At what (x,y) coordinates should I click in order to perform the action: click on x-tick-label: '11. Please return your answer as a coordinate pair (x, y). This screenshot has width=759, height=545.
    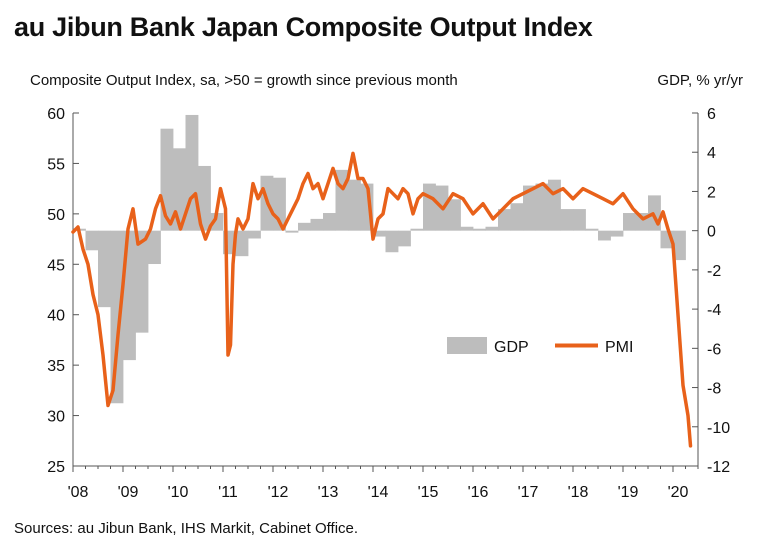
    Looking at the image, I should click on (228, 492).